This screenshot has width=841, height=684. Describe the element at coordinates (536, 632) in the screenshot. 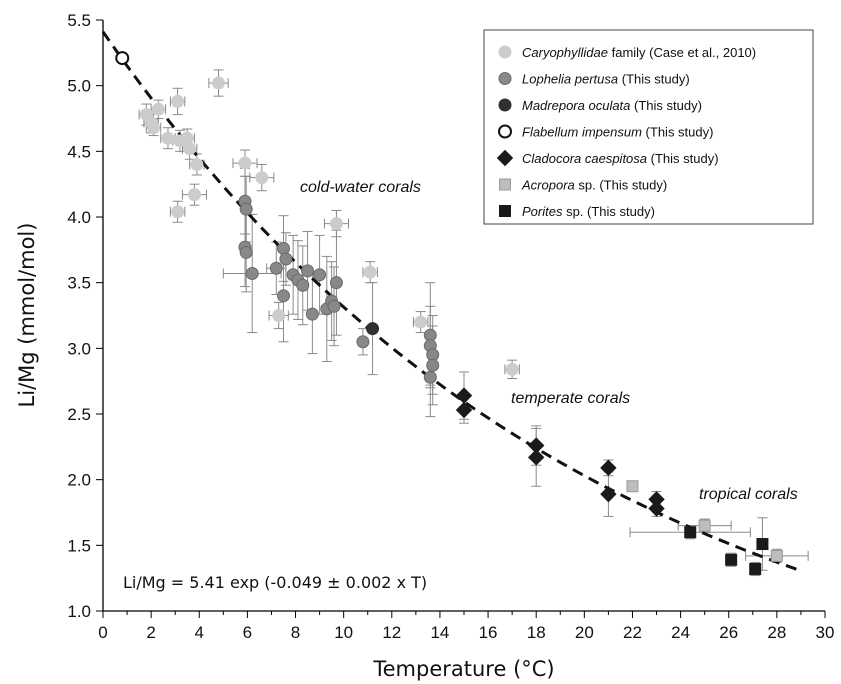

I see `x-tick-label: 18` at that location.